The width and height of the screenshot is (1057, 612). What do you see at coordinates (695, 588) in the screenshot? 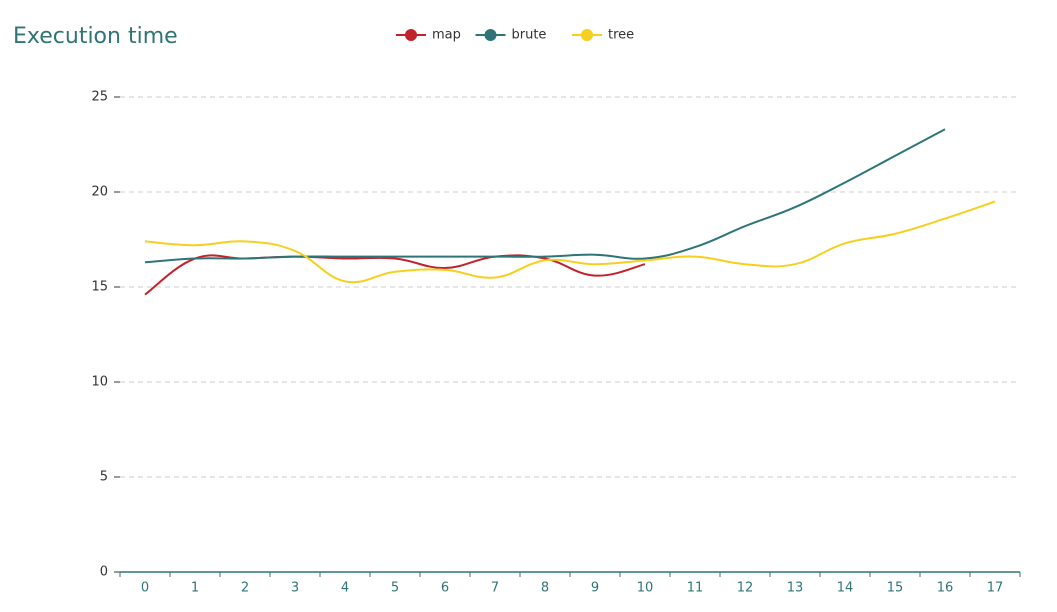
I see `x-tick-label: 11` at bounding box center [695, 588].